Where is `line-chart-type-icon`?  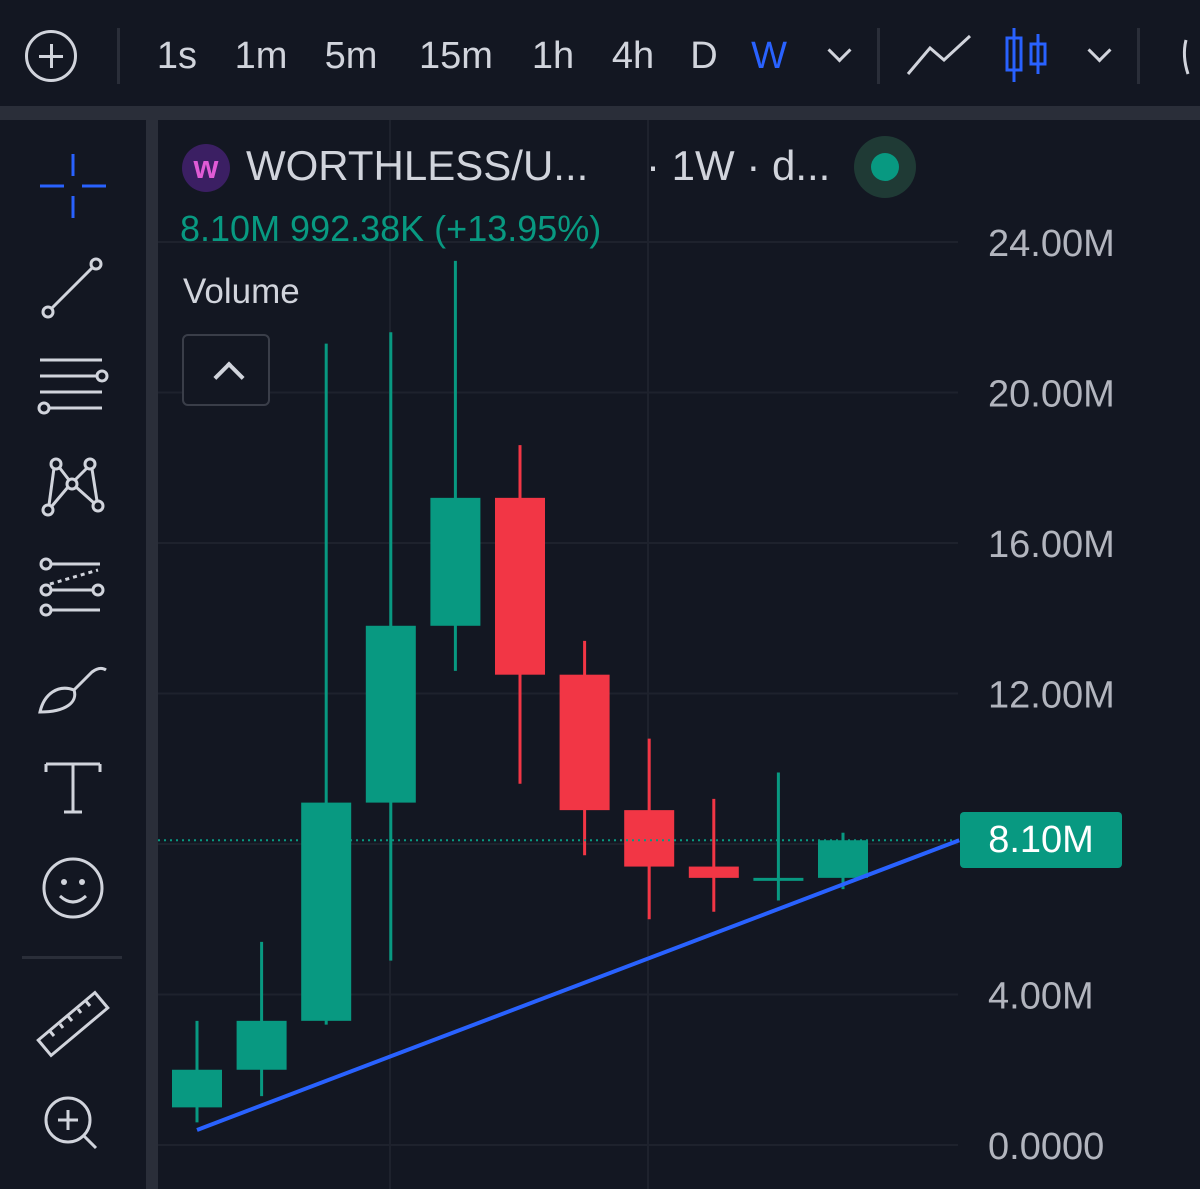
line-chart-type-icon is located at coordinates (939, 55).